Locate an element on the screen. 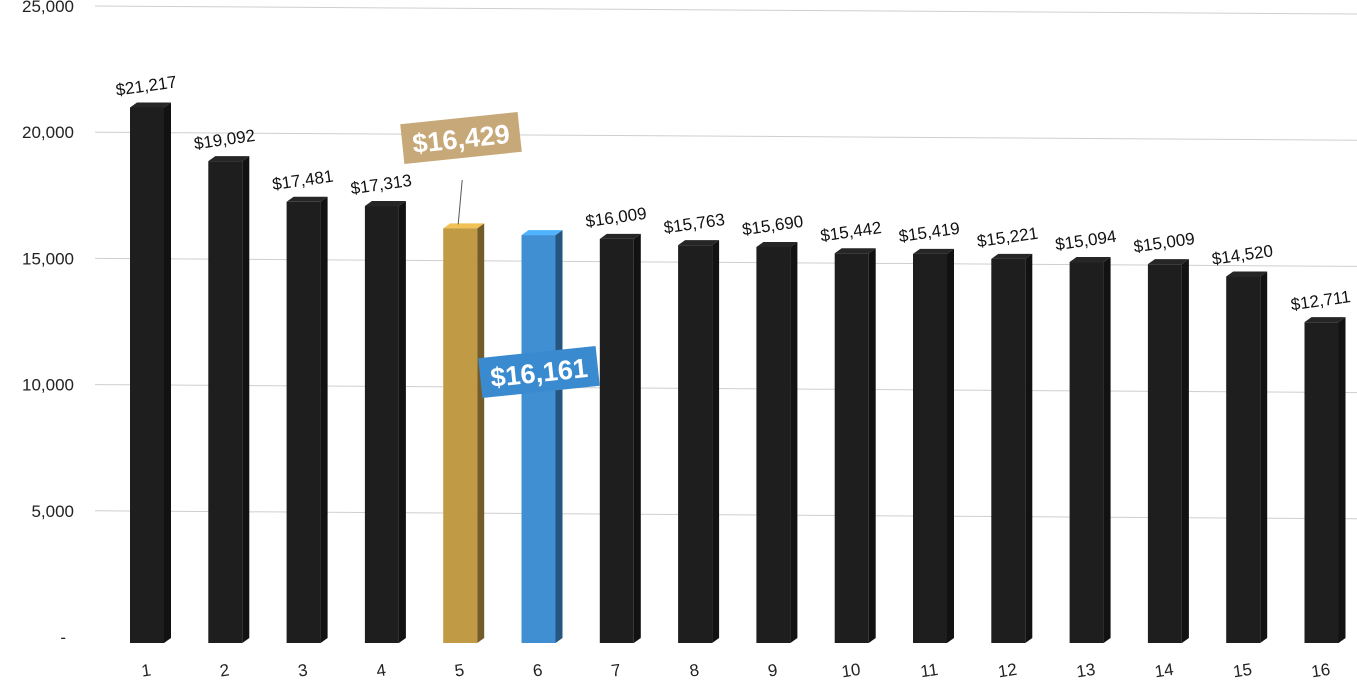 The height and width of the screenshot is (683, 1357). x-tick-label: 6 is located at coordinates (538, 670).